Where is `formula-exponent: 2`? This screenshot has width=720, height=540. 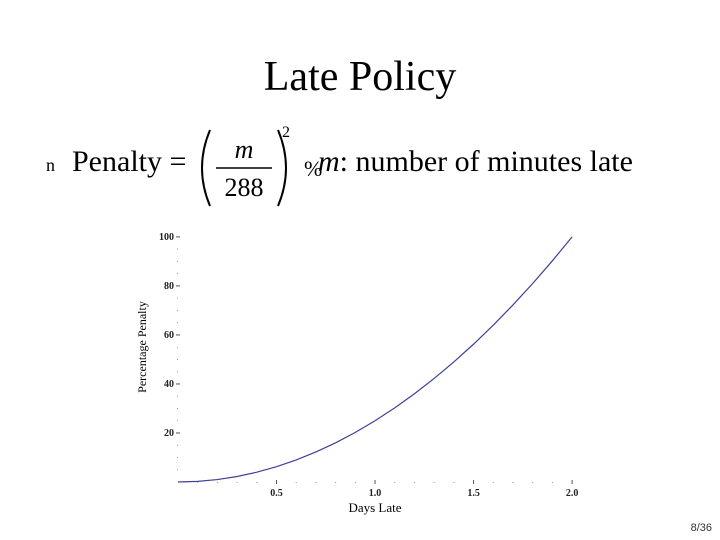
formula-exponent: 2 is located at coordinates (286, 132).